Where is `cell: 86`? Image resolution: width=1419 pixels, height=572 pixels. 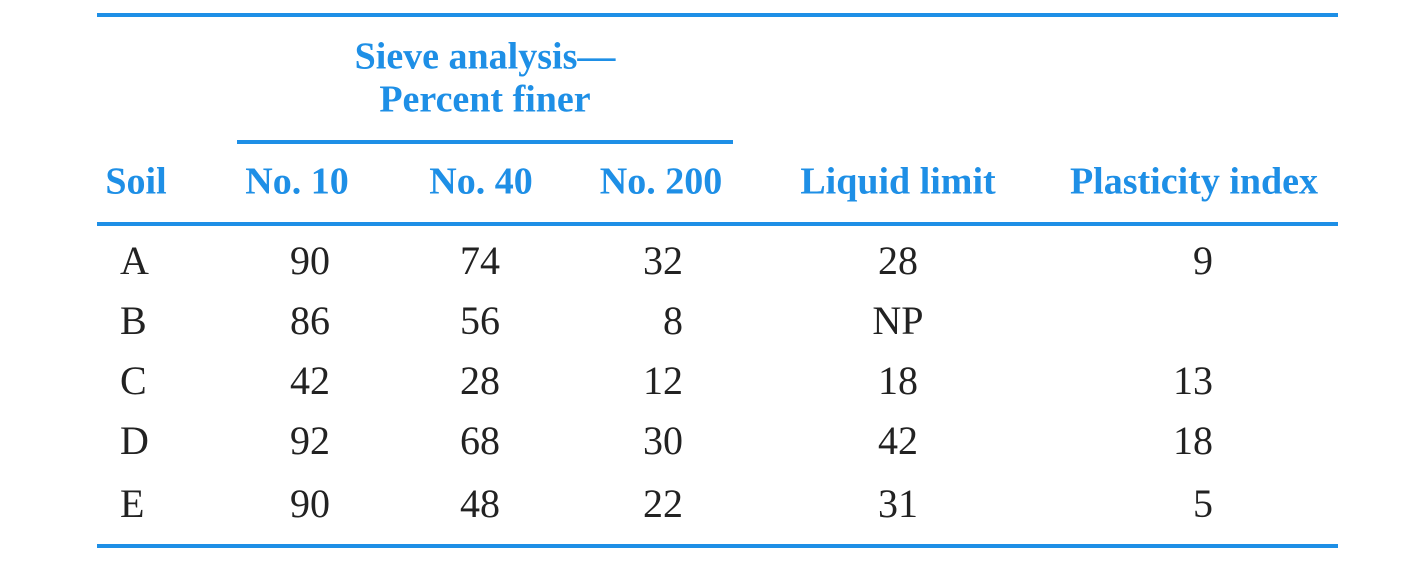 cell: 86 is located at coordinates (310, 320).